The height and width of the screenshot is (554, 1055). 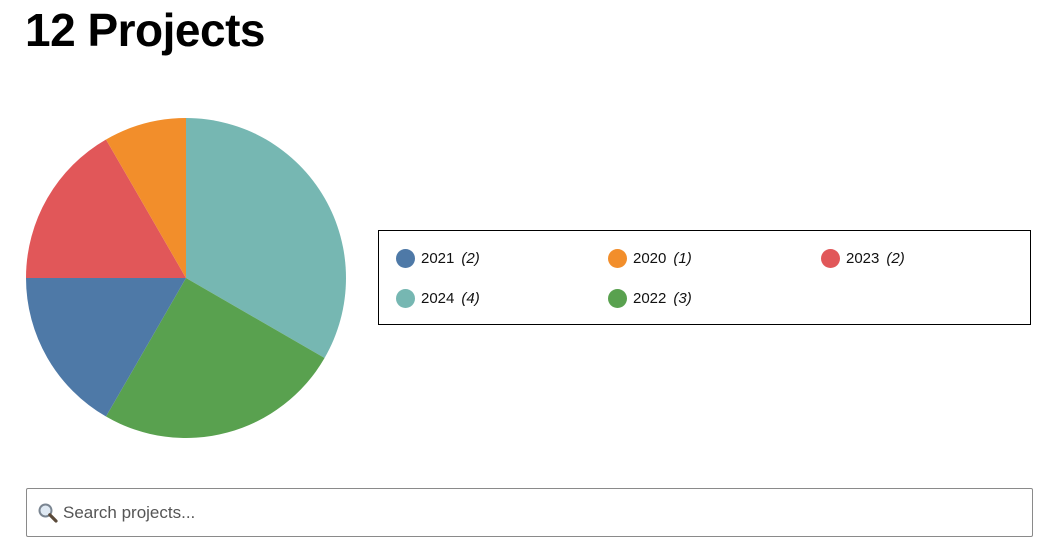 What do you see at coordinates (48, 513) in the screenshot?
I see `search-icon` at bounding box center [48, 513].